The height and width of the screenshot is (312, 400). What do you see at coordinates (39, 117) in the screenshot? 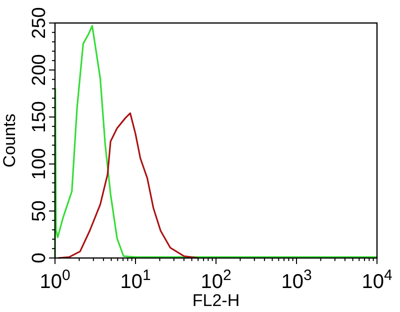
I see `y-tick-label: 150` at bounding box center [39, 117].